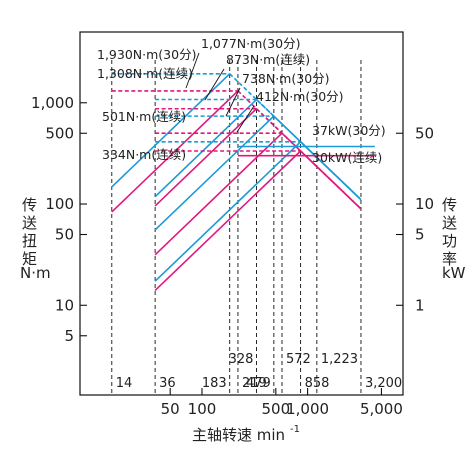 The width and height of the screenshot is (472, 469). Describe the element at coordinates (449, 259) in the screenshot. I see `y-right-label-char: 率` at that location.